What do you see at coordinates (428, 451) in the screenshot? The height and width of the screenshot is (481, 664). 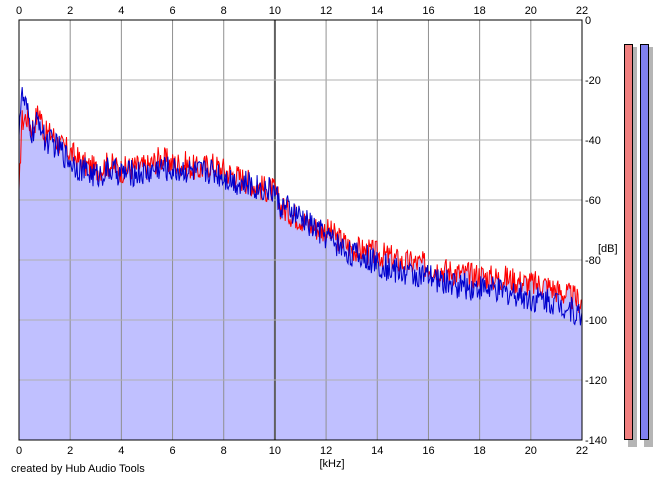 I see `x-tick-label-bottom: 16` at bounding box center [428, 451].